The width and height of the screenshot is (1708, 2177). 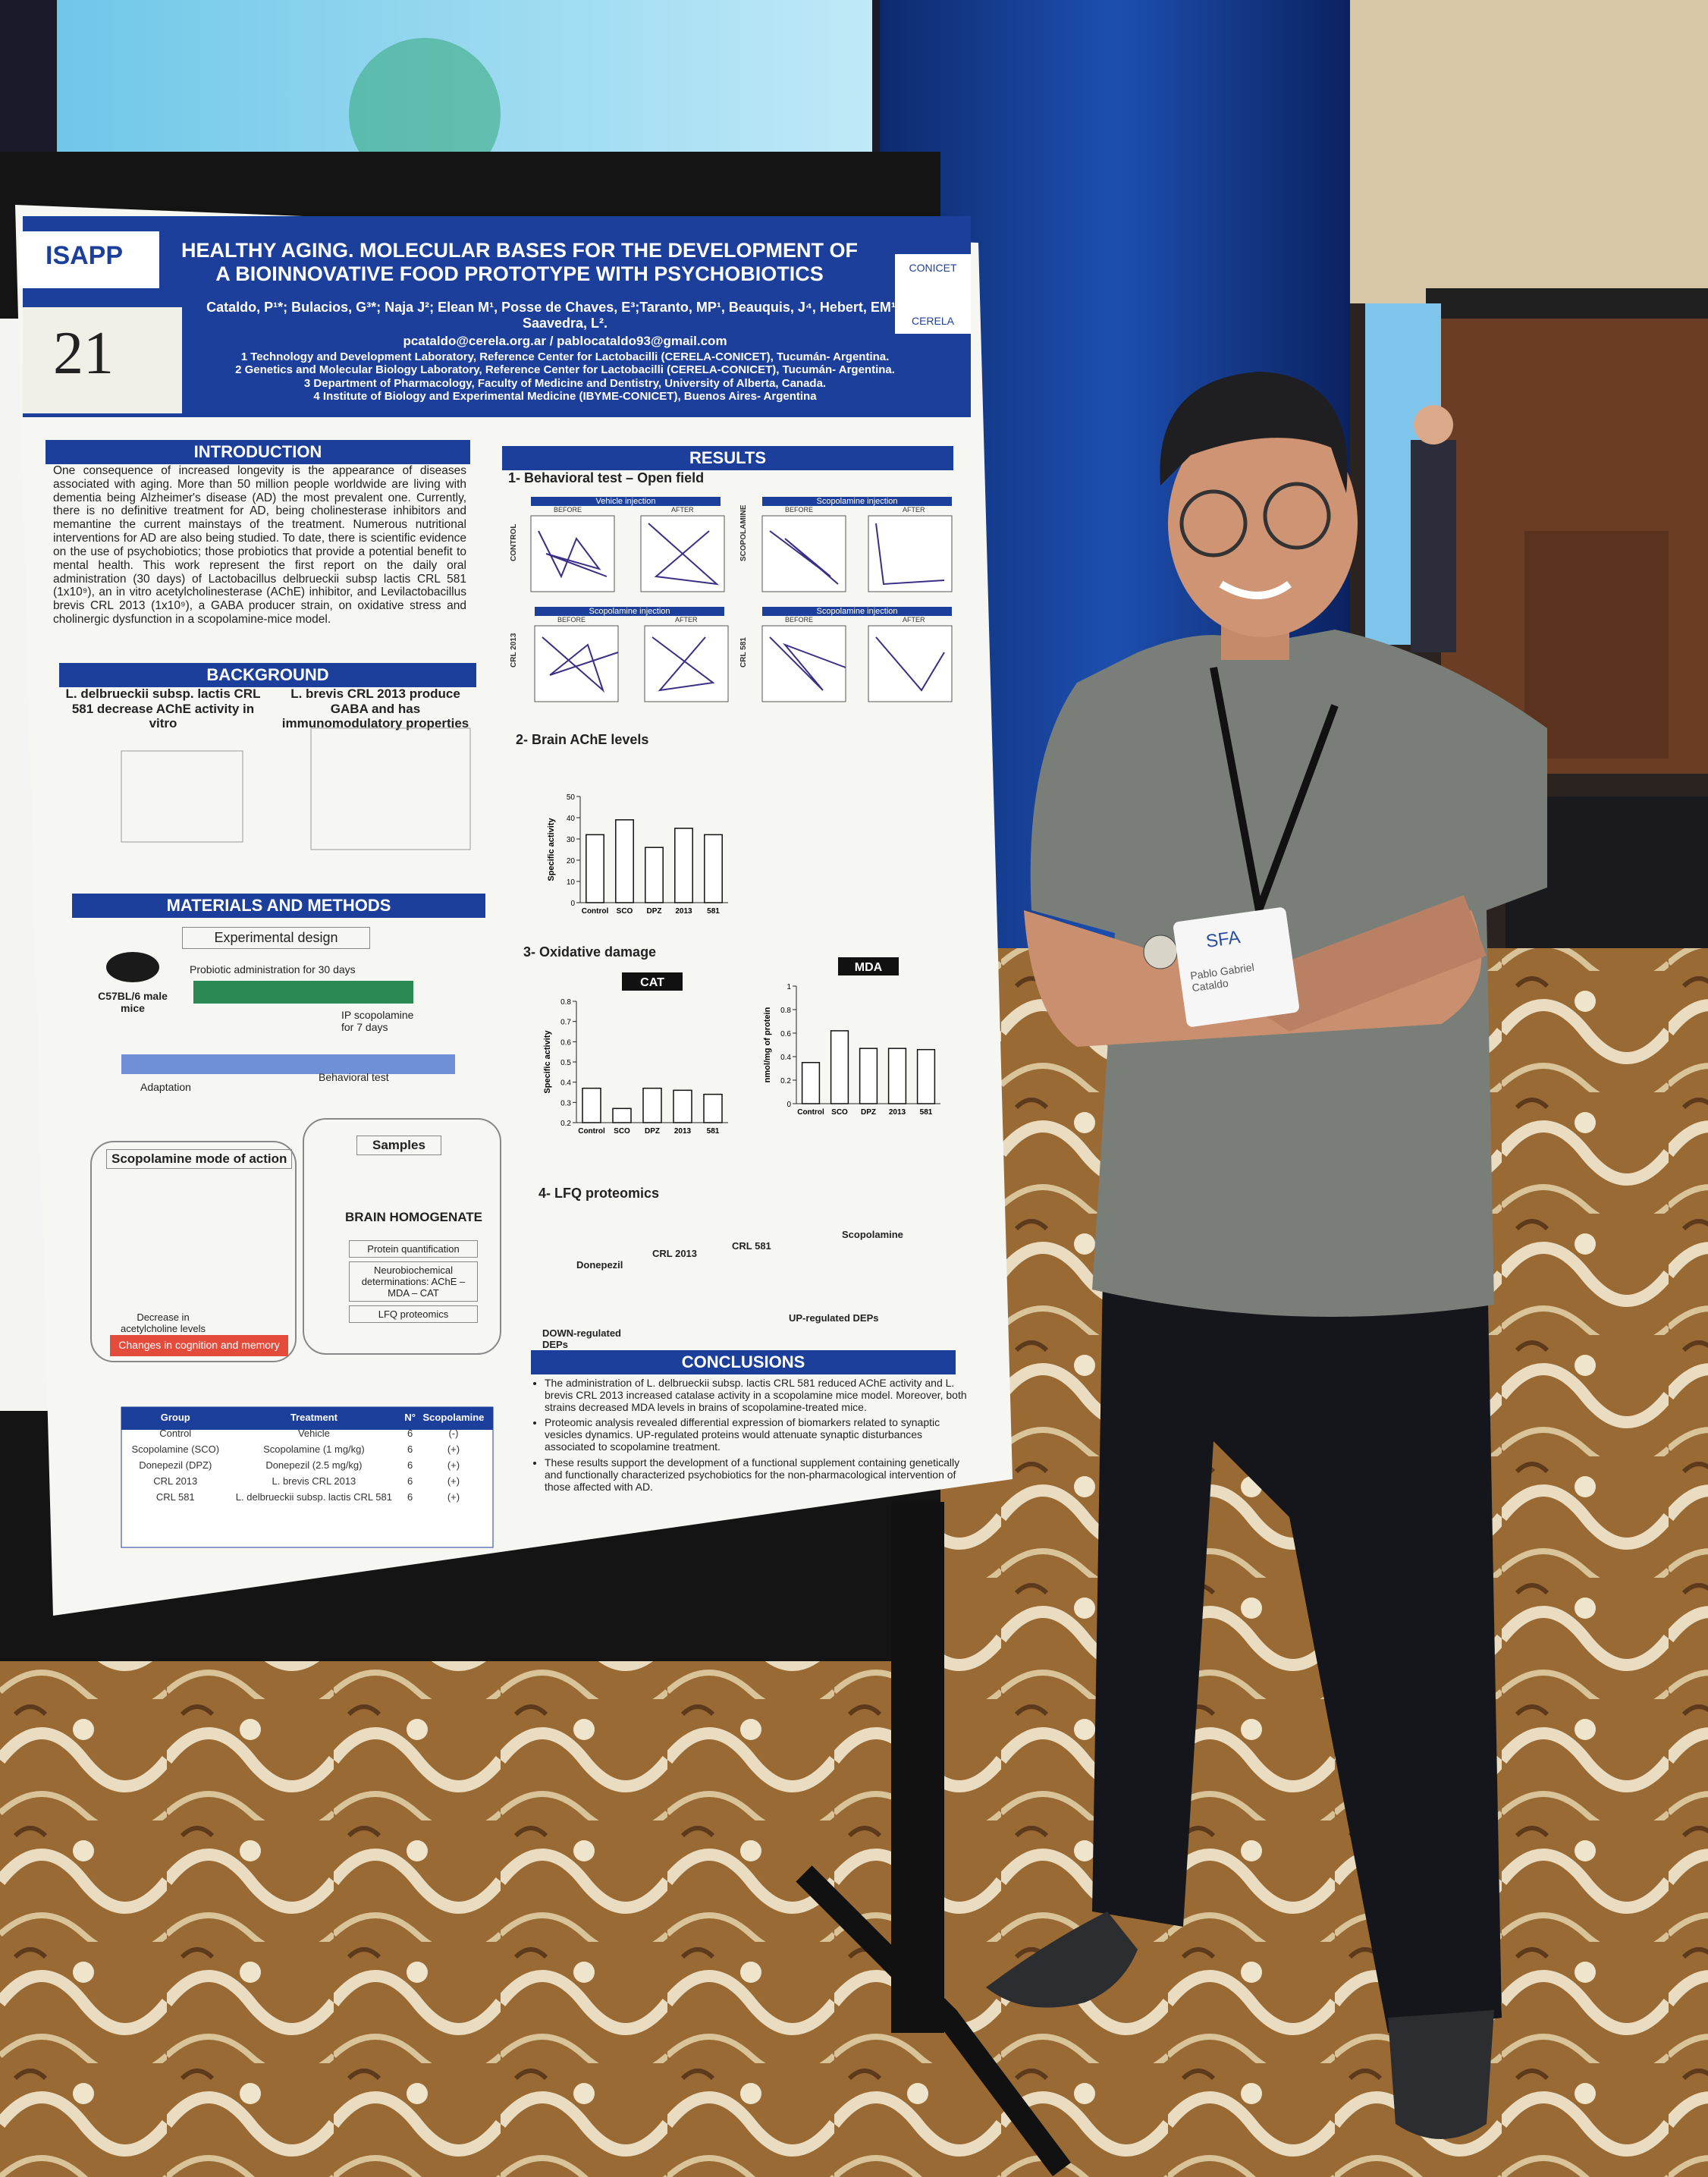 What do you see at coordinates (1433, 546) in the screenshot?
I see `speaker` at bounding box center [1433, 546].